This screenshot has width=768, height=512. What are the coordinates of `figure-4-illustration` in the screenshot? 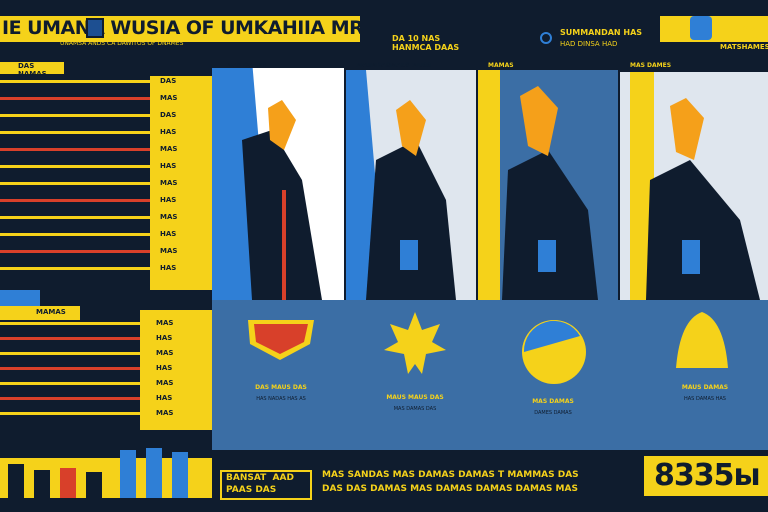 It's located at (694, 180).